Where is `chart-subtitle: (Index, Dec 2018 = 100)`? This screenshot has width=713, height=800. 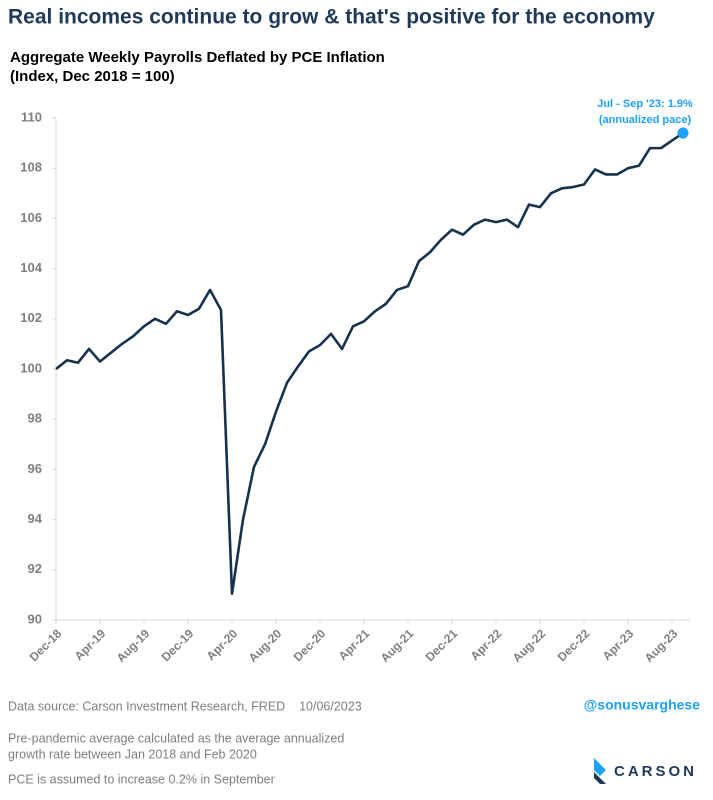 chart-subtitle: (Index, Dec 2018 = 100) is located at coordinates (92, 76).